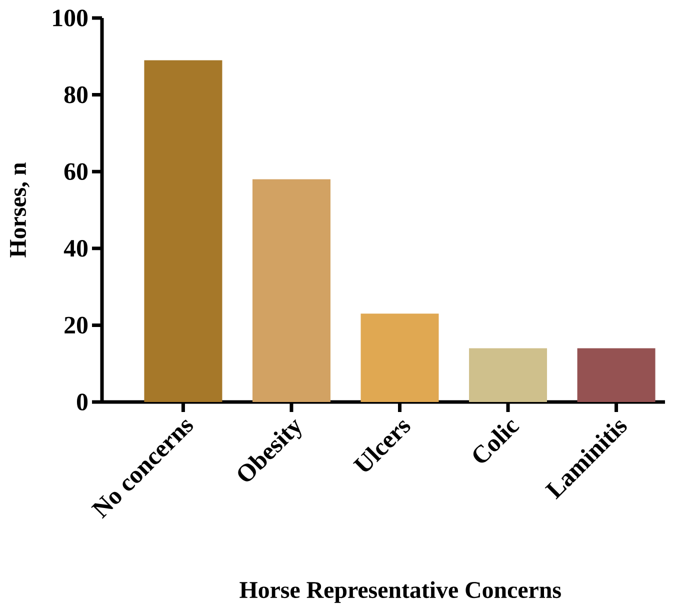  Describe the element at coordinates (76, 171) in the screenshot. I see `y-tick-label: 60` at that location.